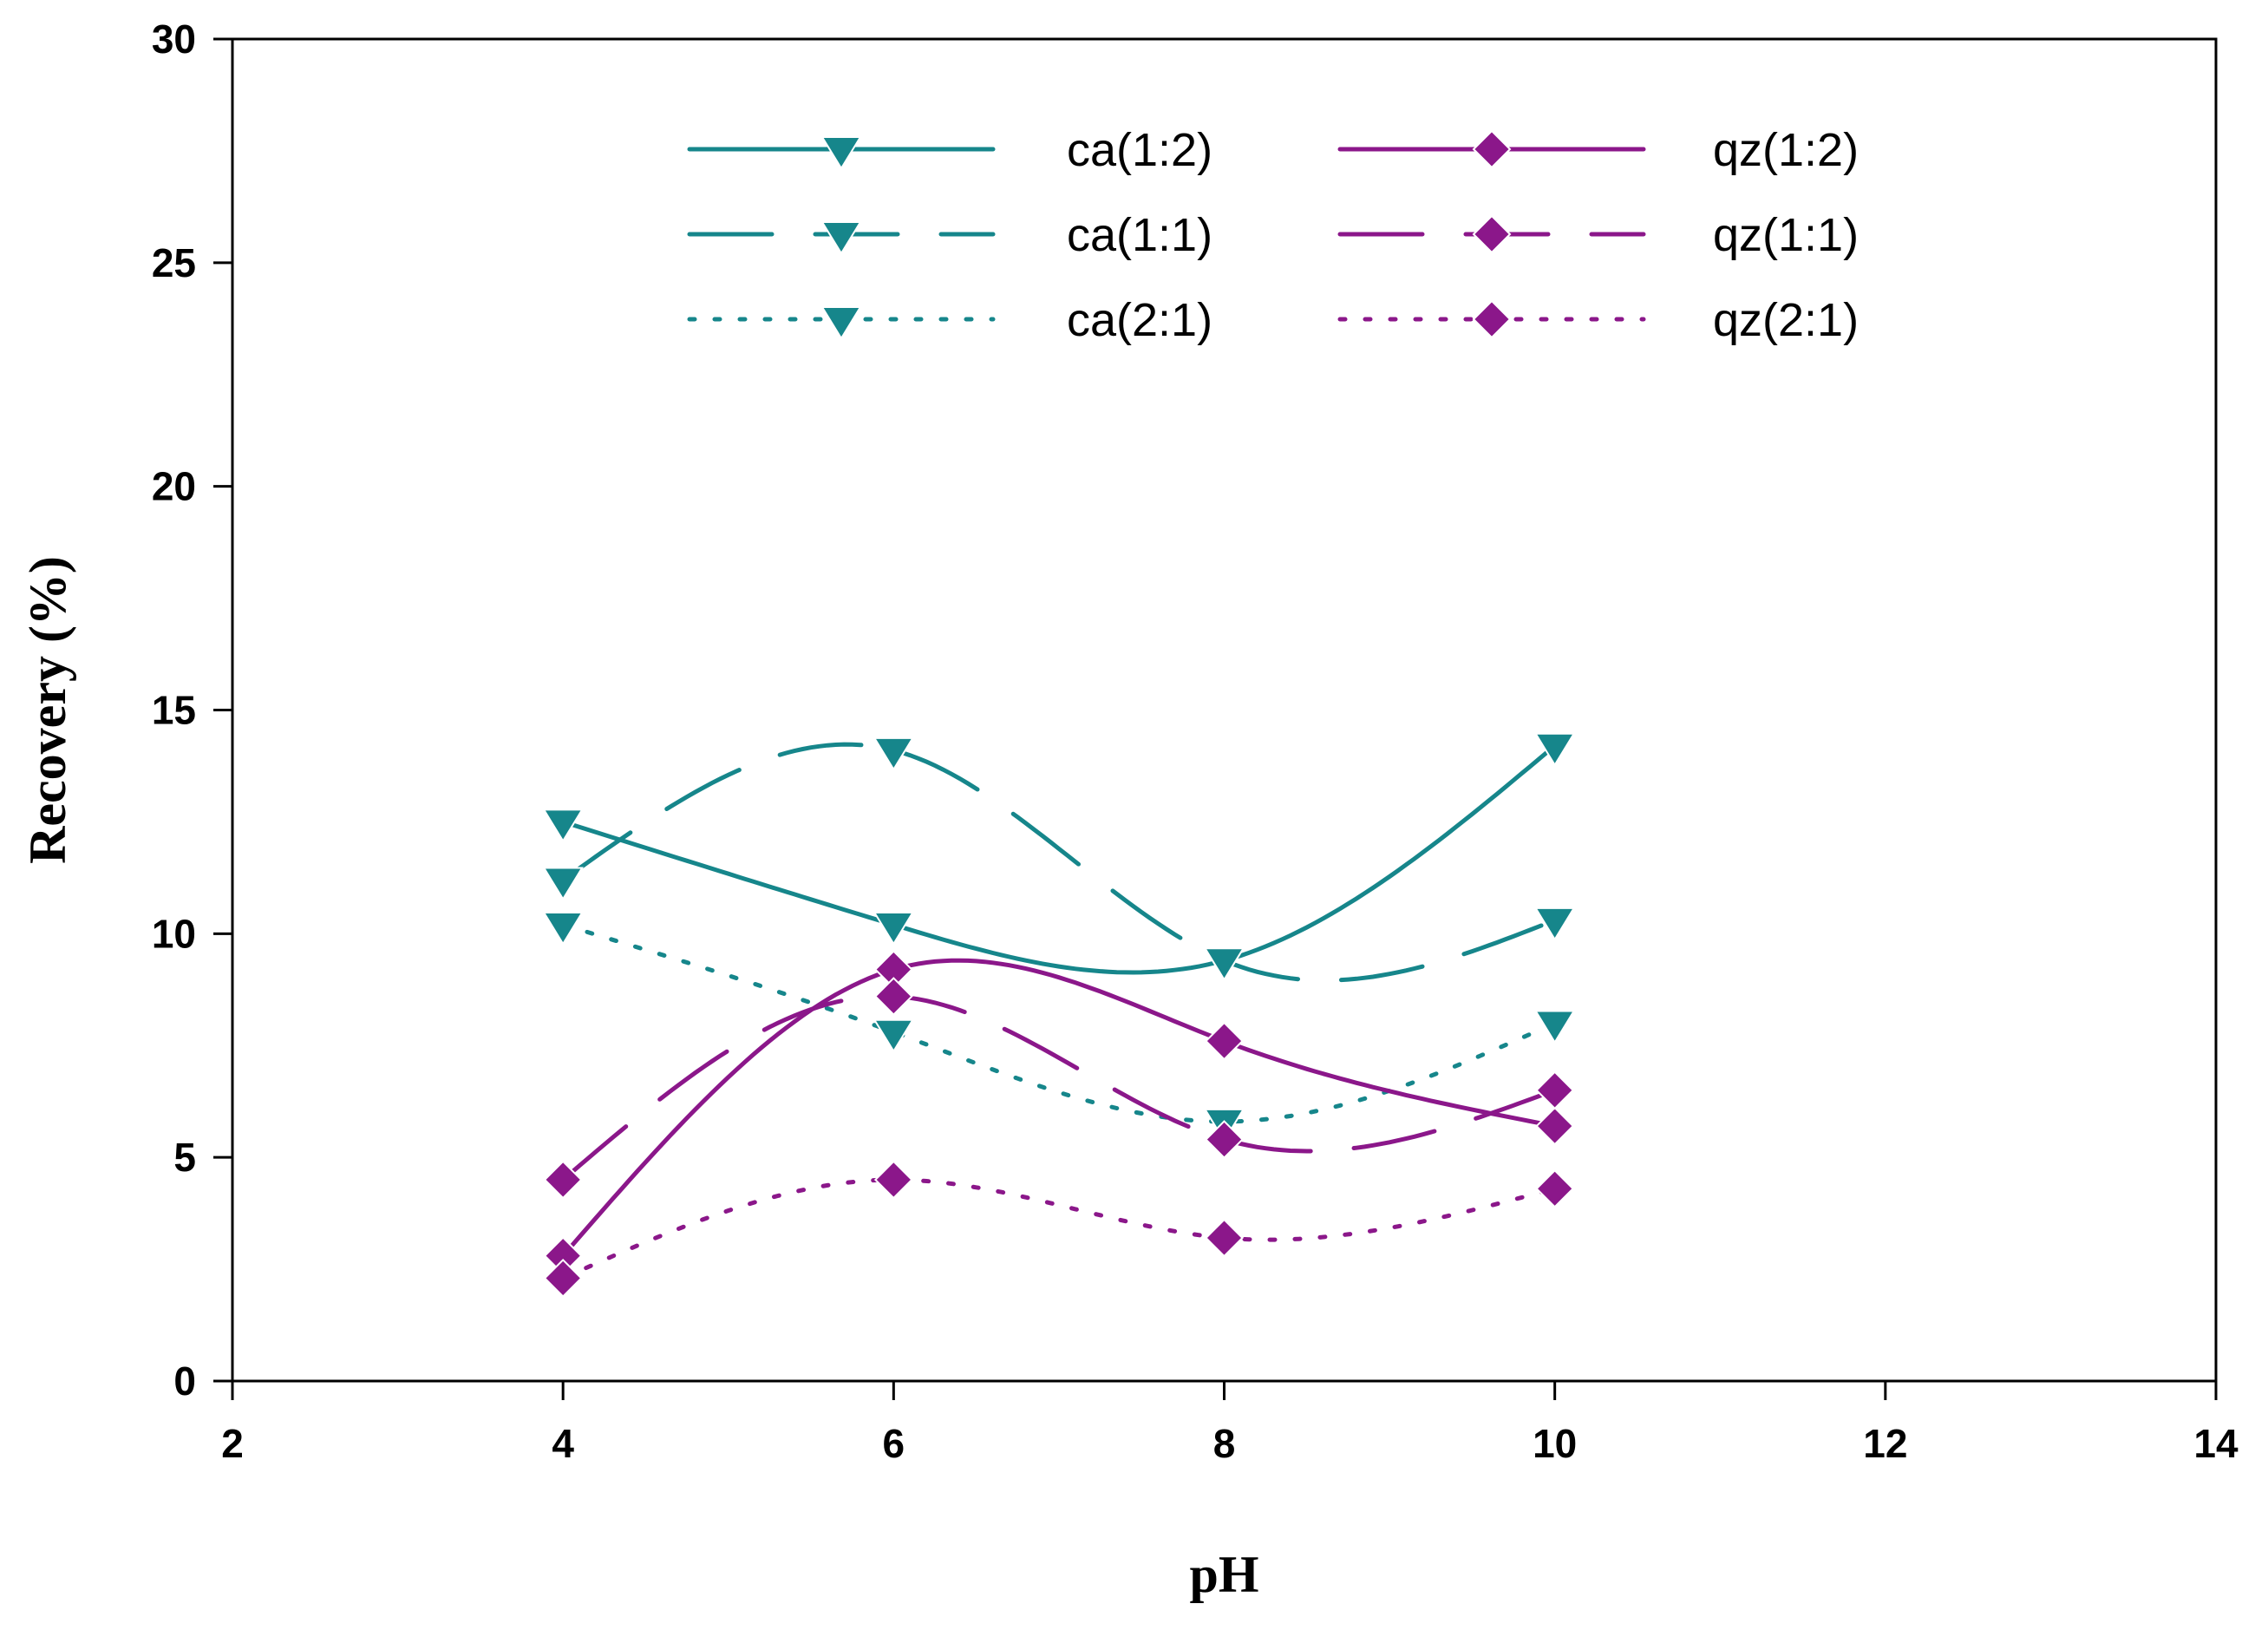 Image resolution: width=2268 pixels, height=1630 pixels. Describe the element at coordinates (232, 1443) in the screenshot. I see `x-tick-label-2: 2` at that location.